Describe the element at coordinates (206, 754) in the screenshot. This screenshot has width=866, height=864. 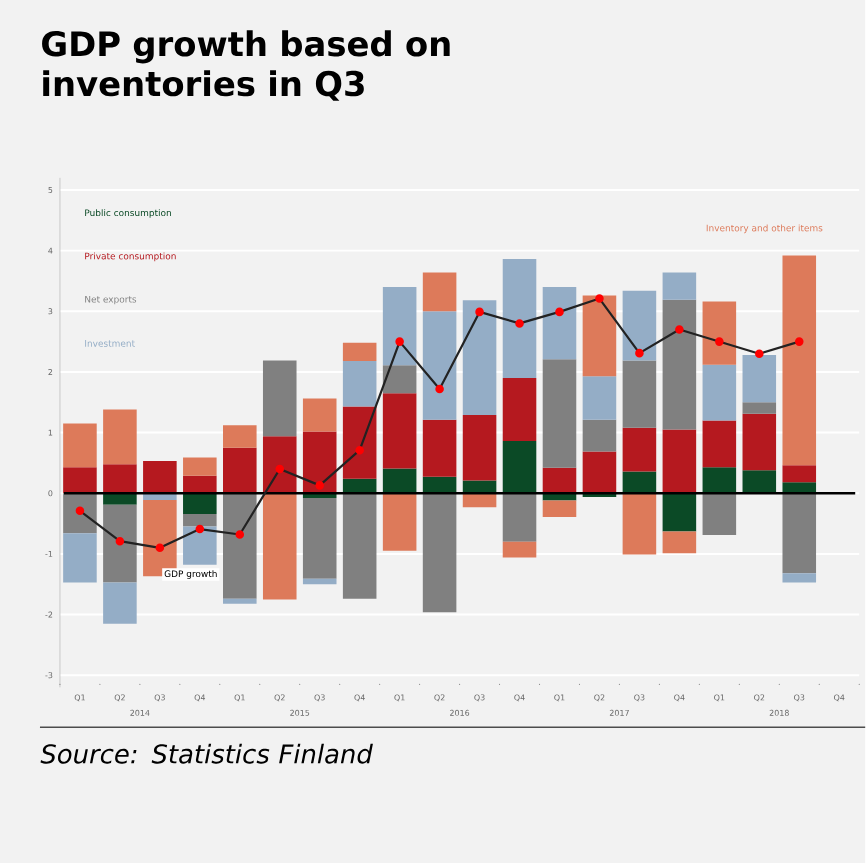
I see `source-note: Source: Statistics Finland` at that location.